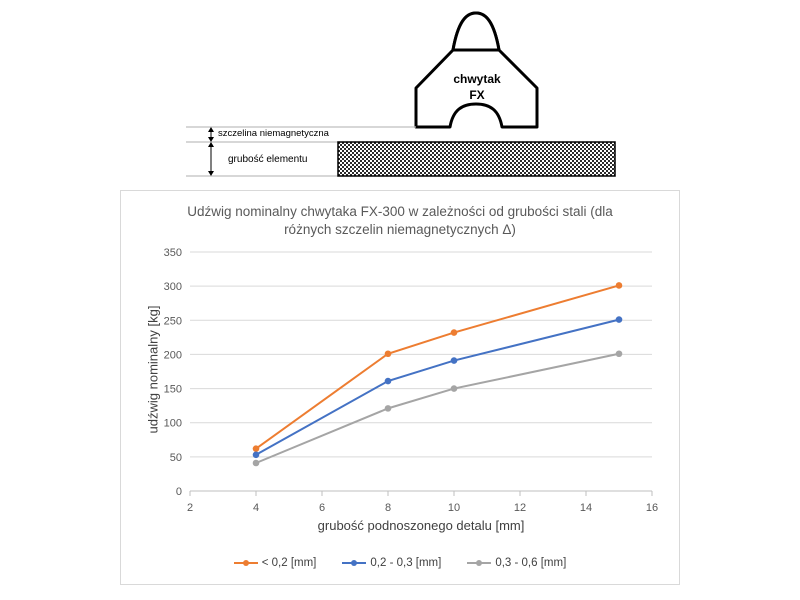  What do you see at coordinates (388, 508) in the screenshot?
I see `x-tick-label: 8` at bounding box center [388, 508].